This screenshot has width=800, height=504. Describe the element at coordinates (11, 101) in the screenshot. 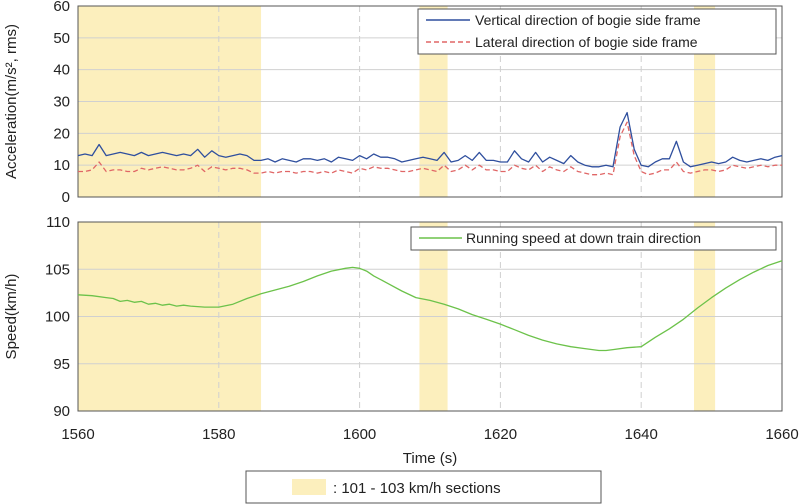

I see `top-y-axis-label: Acceleration(m/s², rms)` at that location.